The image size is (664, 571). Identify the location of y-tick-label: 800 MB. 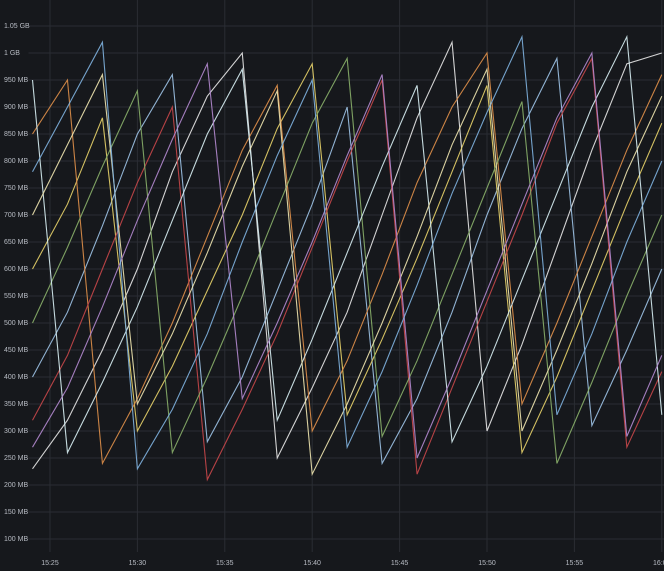
(16, 161).